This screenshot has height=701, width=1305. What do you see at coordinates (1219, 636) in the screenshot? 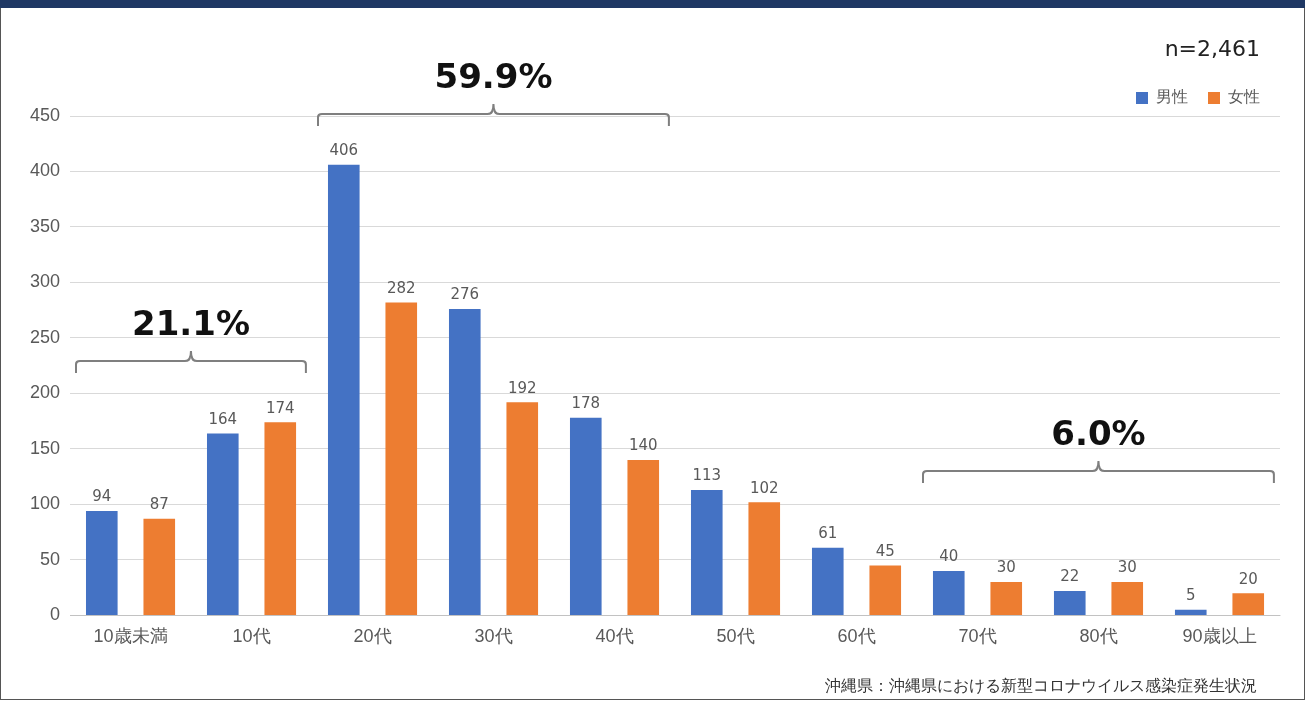
I see `x-tick-label: 90歳以上` at bounding box center [1219, 636].